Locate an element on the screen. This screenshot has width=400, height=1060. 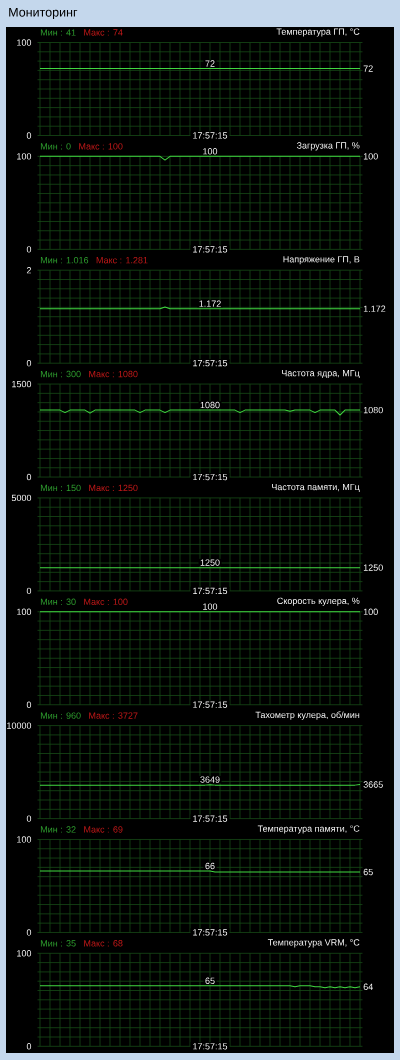
data-label: 3649 is located at coordinates (210, 779).